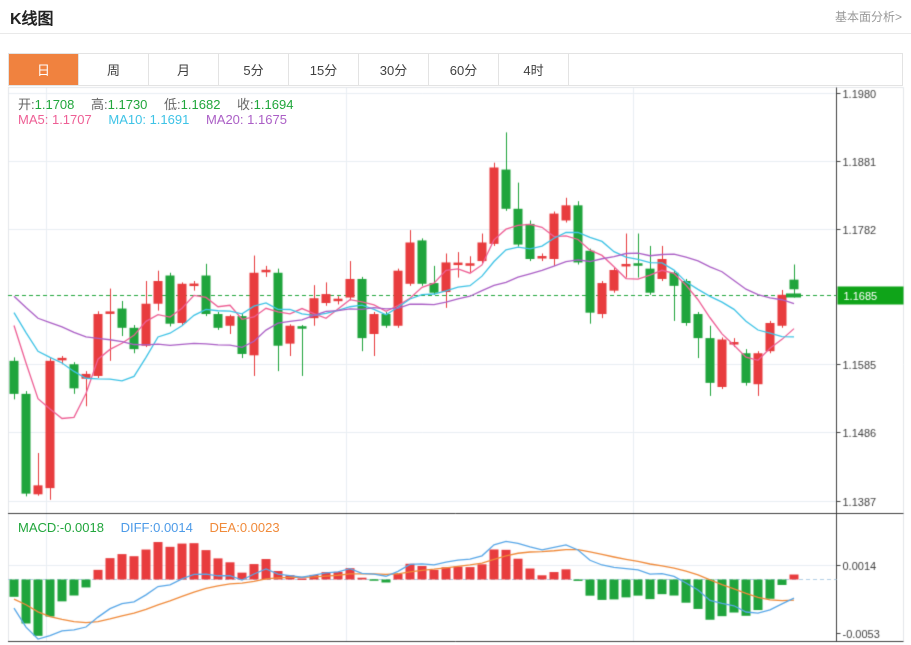 The height and width of the screenshot is (645, 911). I want to click on tab-5分: 5分, so click(254, 69).